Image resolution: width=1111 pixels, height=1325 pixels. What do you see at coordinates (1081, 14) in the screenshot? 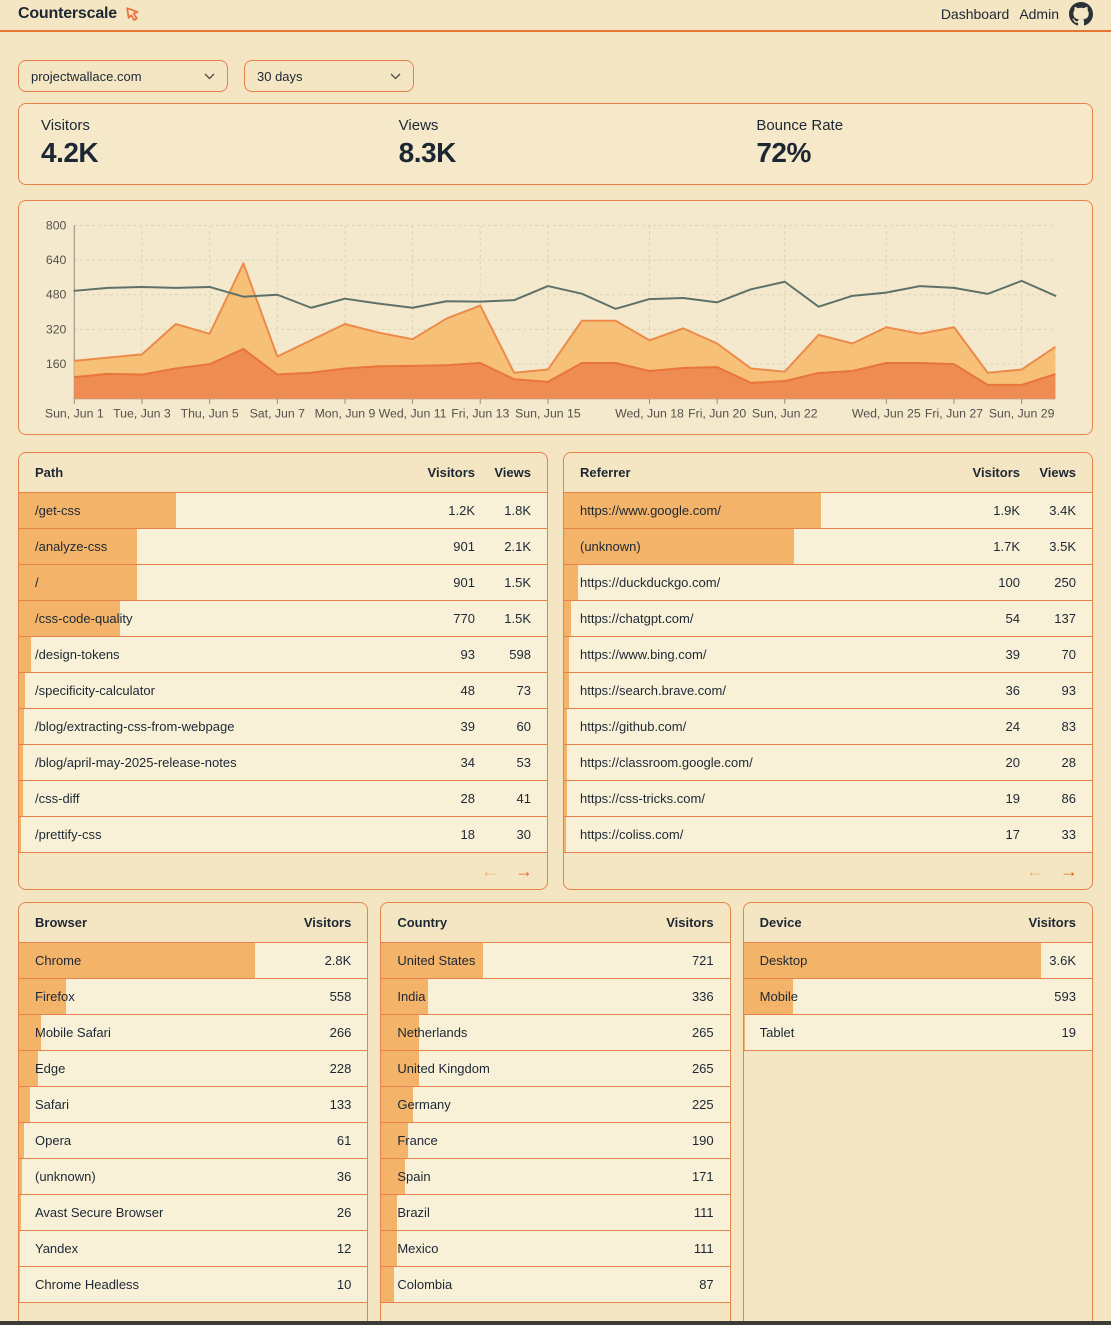
I see `github-icon` at bounding box center [1081, 14].